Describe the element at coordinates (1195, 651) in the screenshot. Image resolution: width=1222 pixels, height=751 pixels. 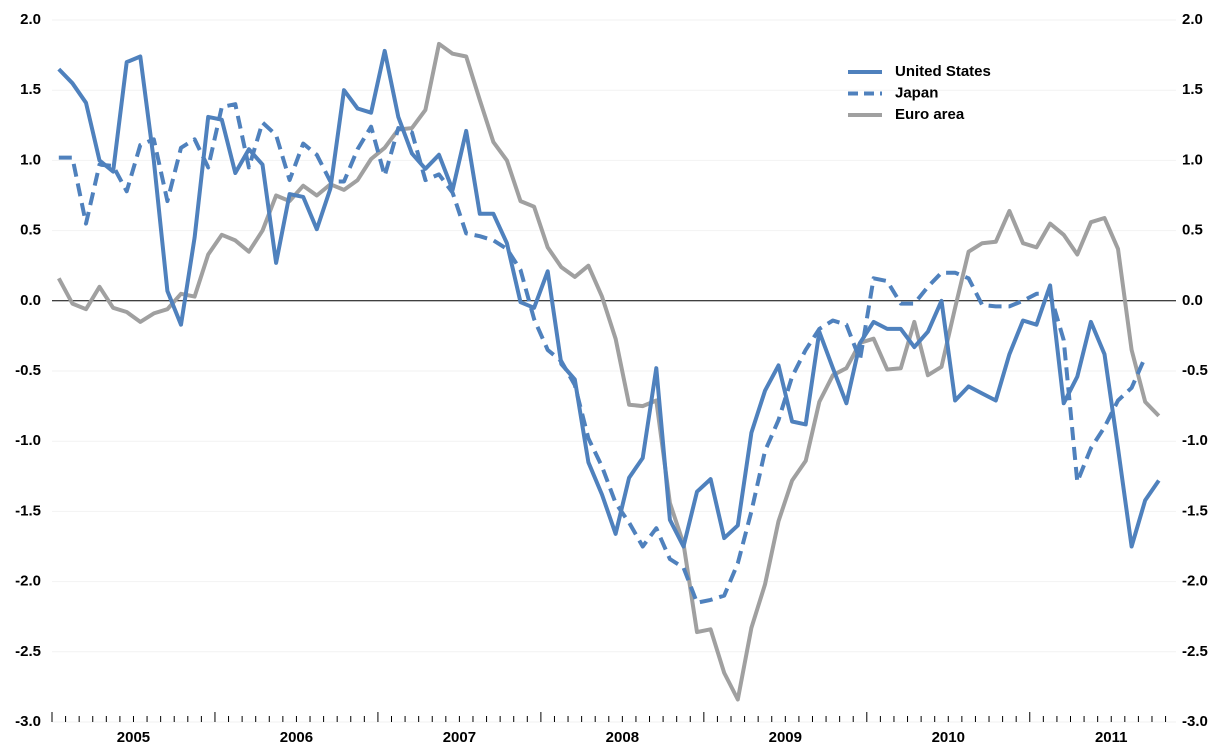
I see `y-tick-label-right: -2.5` at that location.